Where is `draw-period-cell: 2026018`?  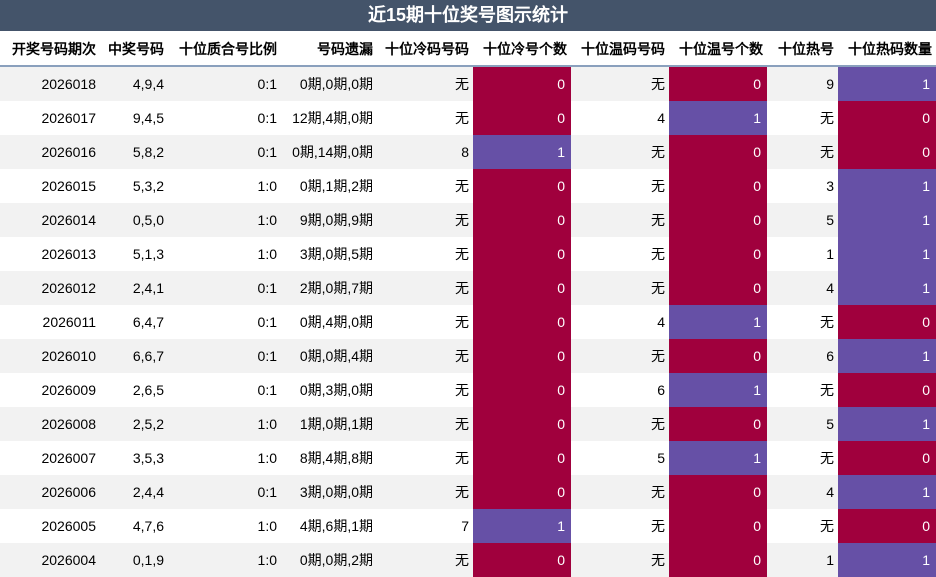 draw-period-cell: 2026018 is located at coordinates (50, 83).